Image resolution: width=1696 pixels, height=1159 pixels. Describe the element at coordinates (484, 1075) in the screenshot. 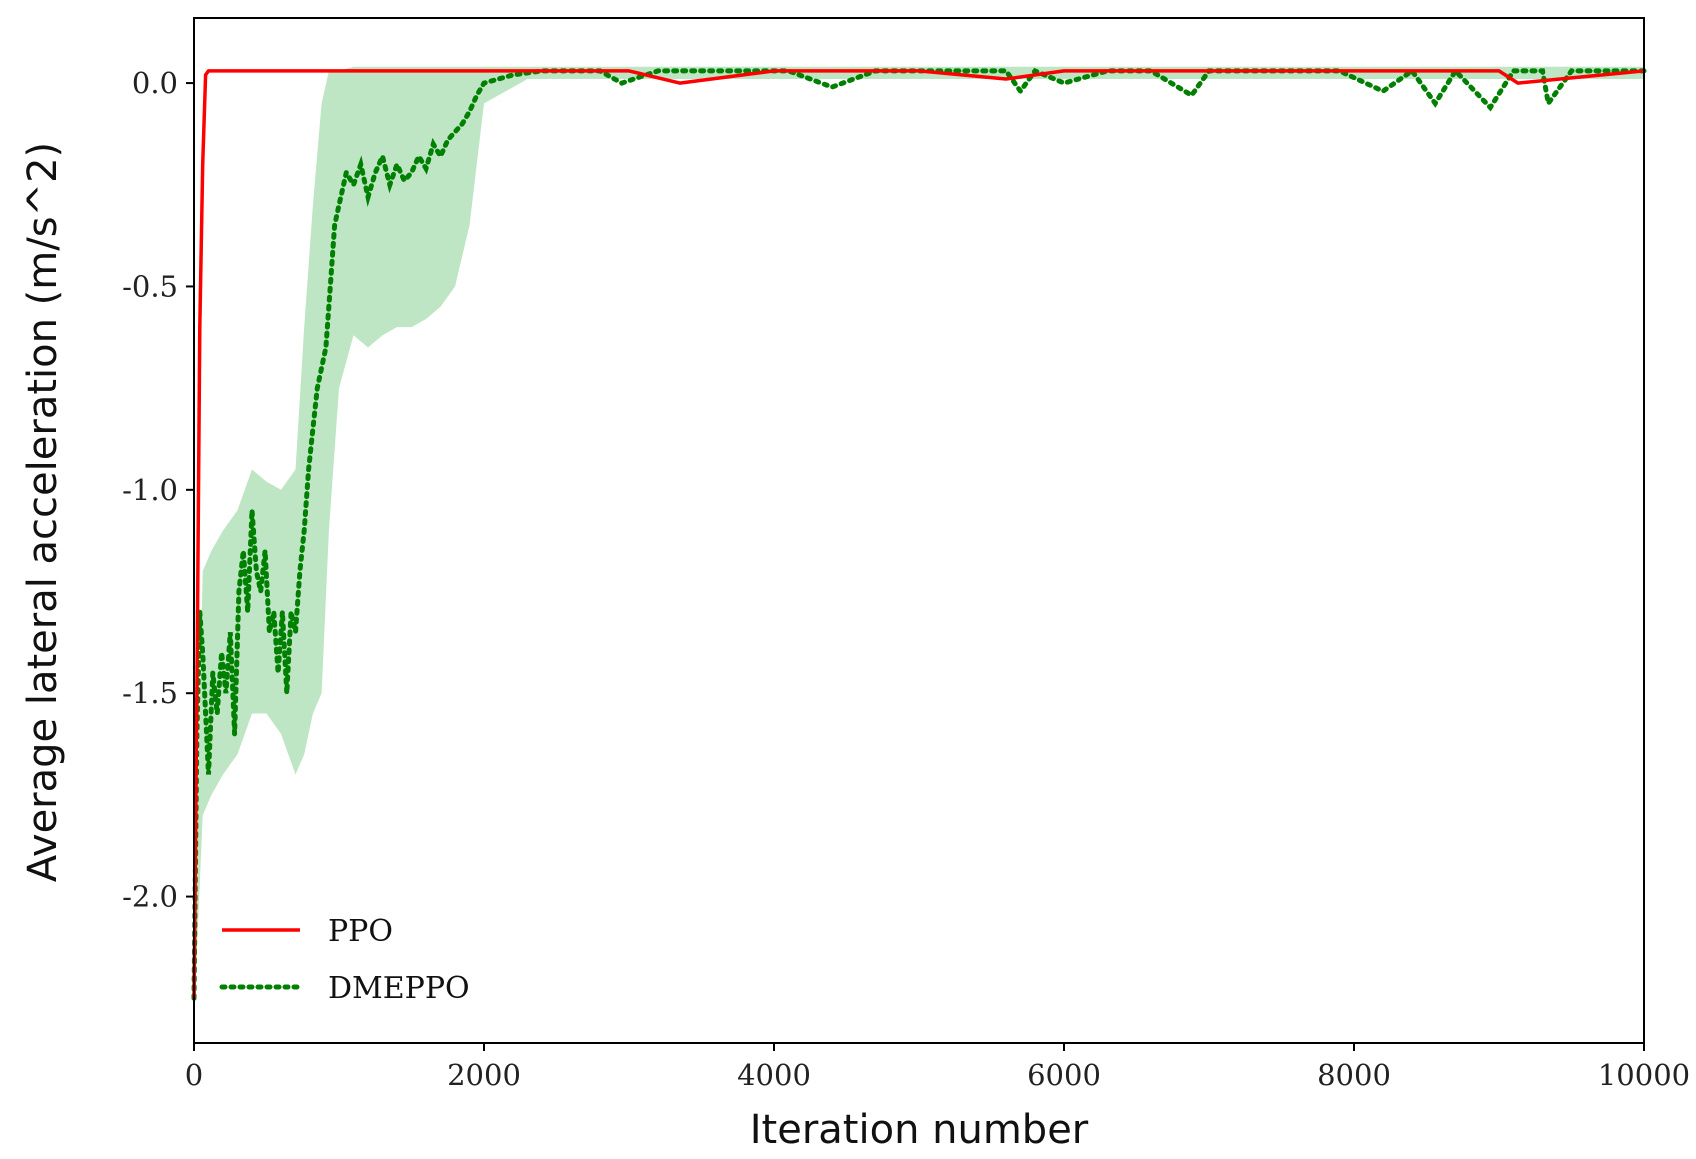

I see `x-tick-label: 2000` at that location.